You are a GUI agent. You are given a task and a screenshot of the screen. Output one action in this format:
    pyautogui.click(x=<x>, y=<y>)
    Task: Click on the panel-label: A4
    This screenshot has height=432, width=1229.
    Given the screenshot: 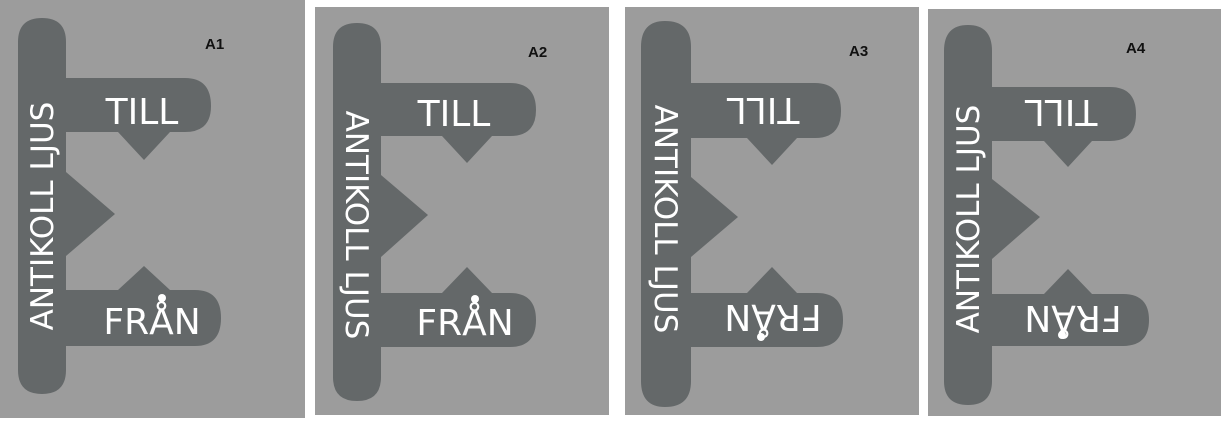 What is the action you would take?
    pyautogui.click(x=1136, y=48)
    